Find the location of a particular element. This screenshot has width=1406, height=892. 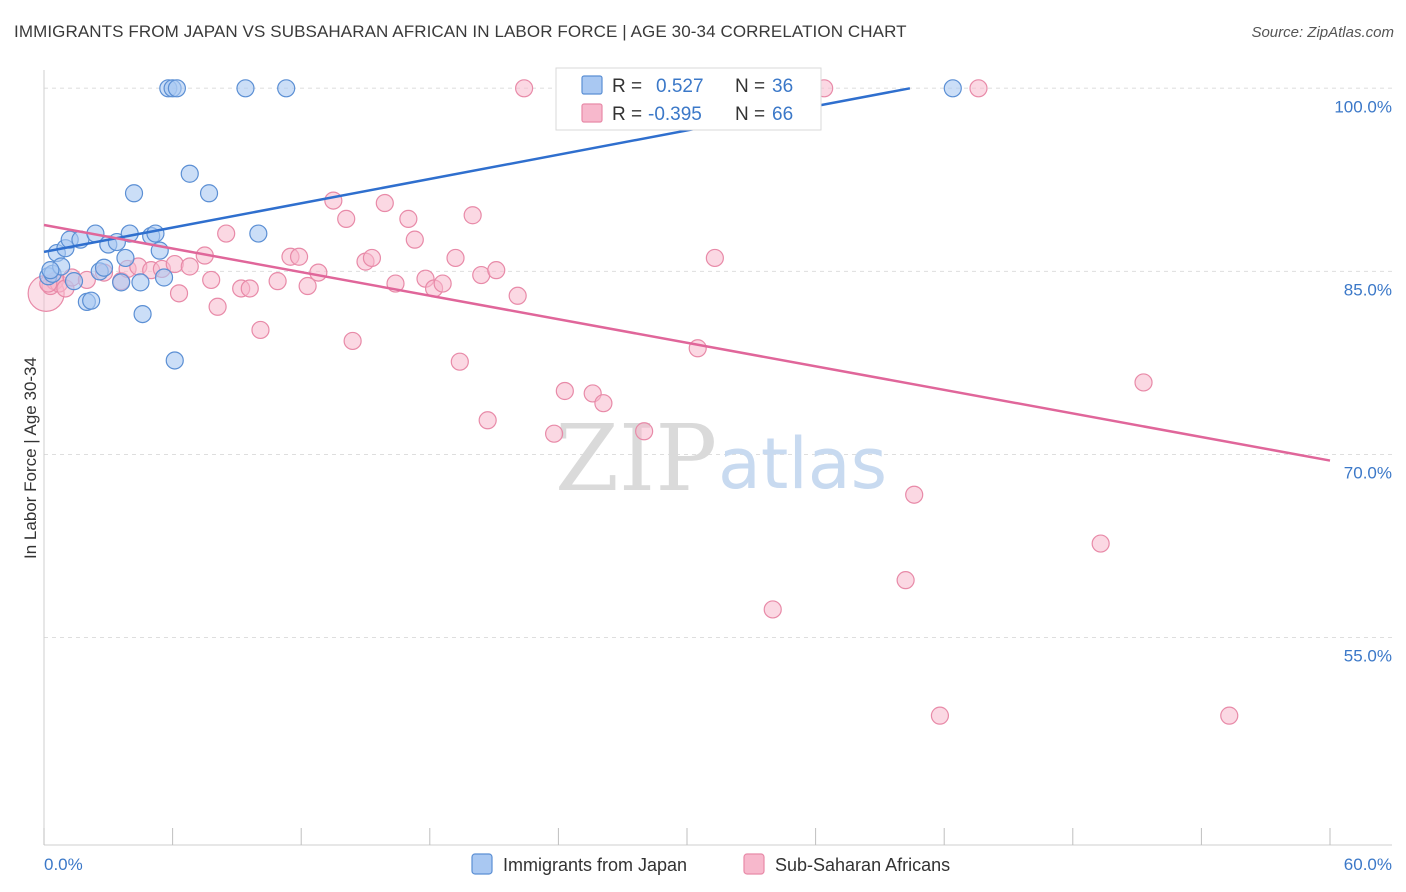

y-tick-label: 70.0% is located at coordinates (1368, 472).